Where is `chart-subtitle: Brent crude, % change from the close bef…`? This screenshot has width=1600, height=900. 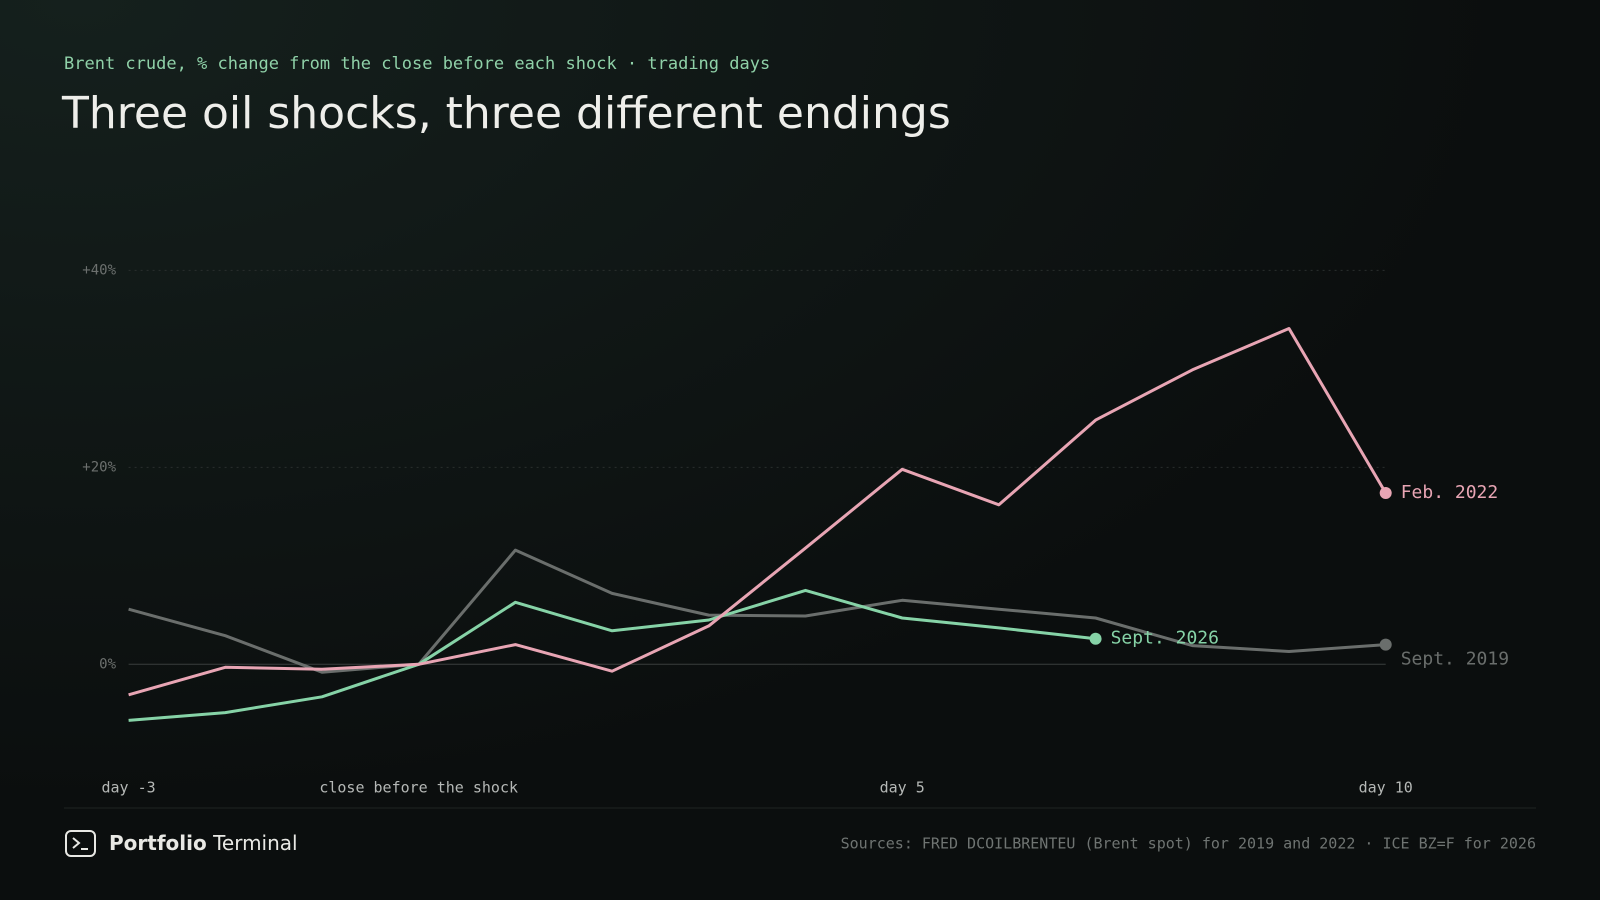
chart-subtitle: Brent crude, % change from the close bef… is located at coordinates (417, 64).